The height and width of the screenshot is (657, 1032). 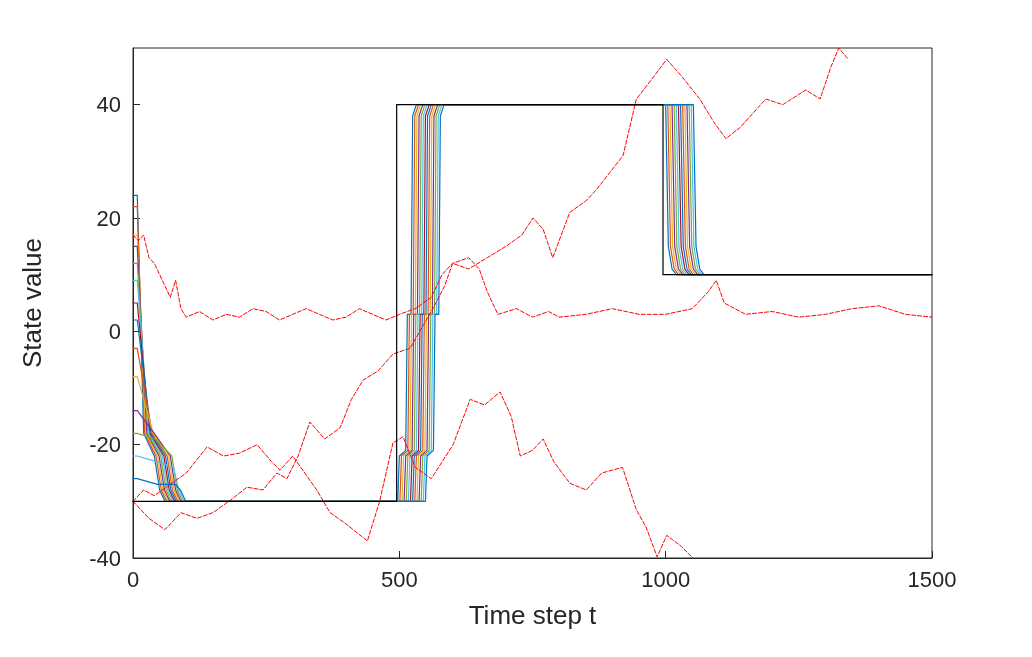 What do you see at coordinates (32, 303) in the screenshot?
I see `y-axis-title: State value` at bounding box center [32, 303].